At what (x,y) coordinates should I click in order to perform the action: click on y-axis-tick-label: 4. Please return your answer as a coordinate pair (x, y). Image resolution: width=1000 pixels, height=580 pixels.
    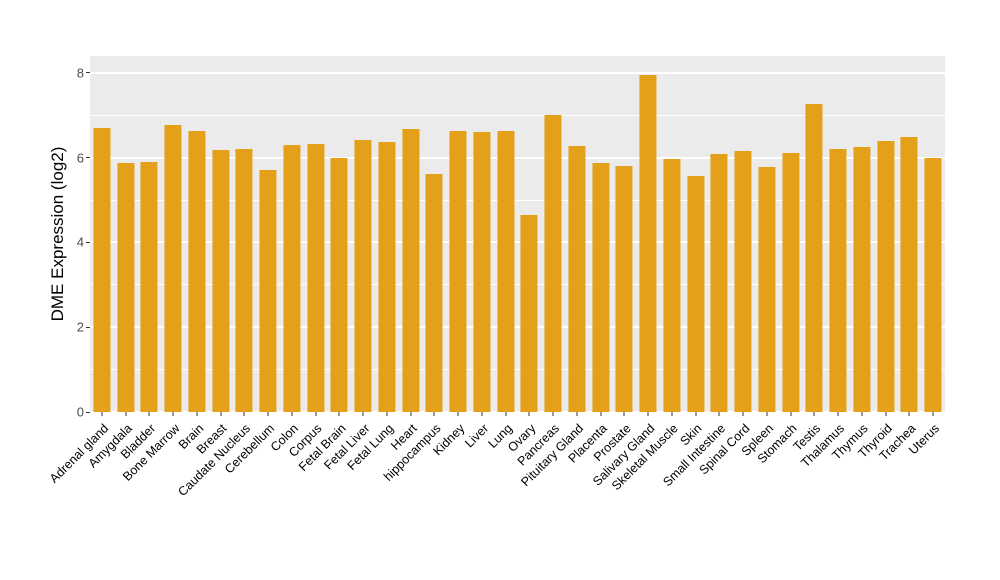
    Looking at the image, I should click on (80, 242).